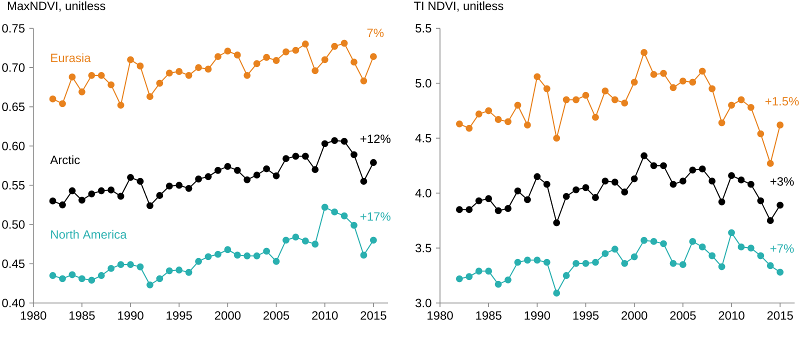  Describe the element at coordinates (424, 83) in the screenshot. I see `y-tick-label: 5.0` at that location.